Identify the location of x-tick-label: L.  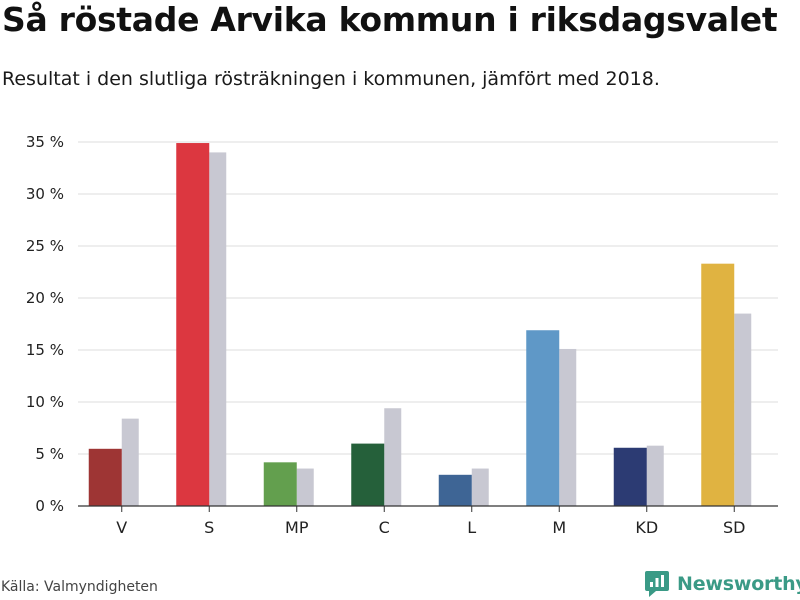
(471, 527).